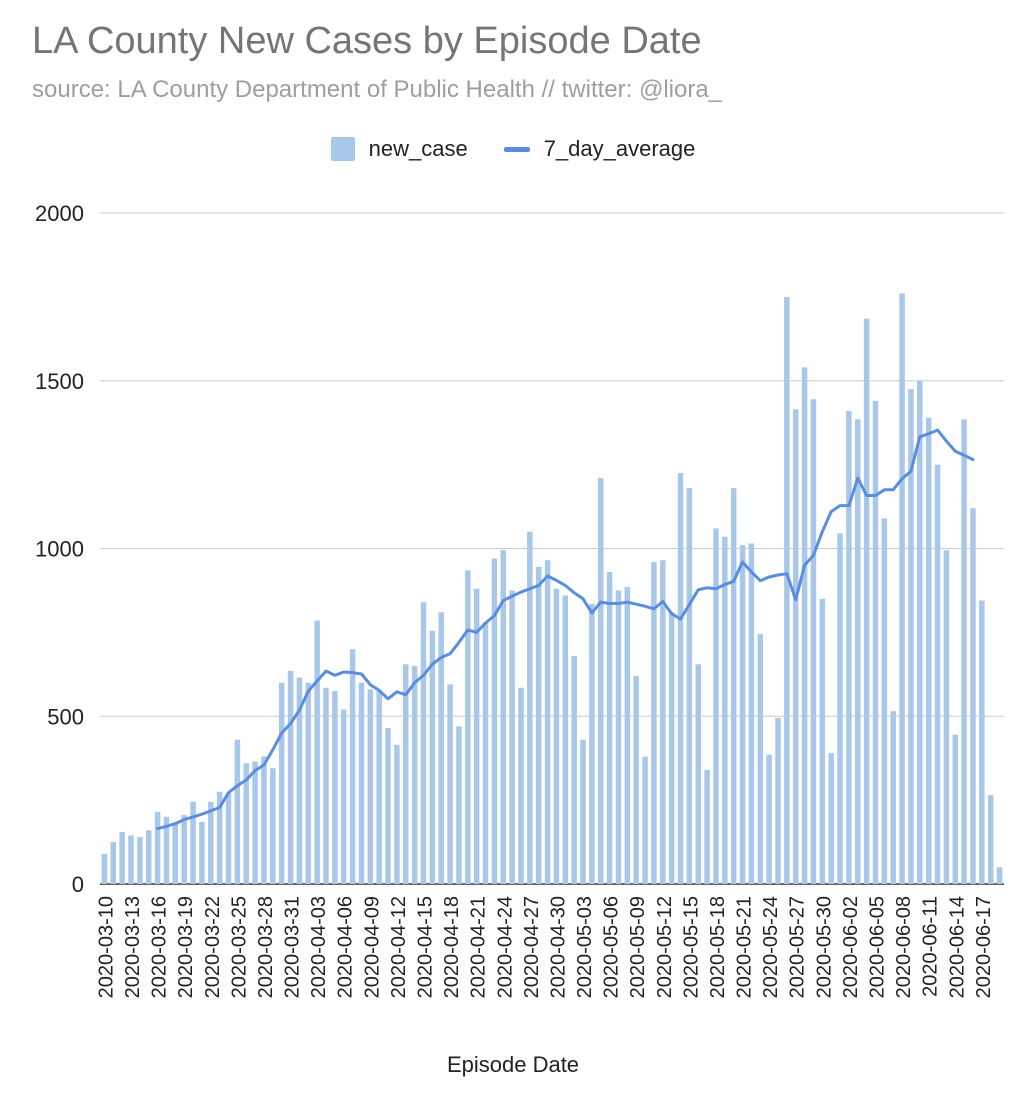 This screenshot has height=1108, width=1026. What do you see at coordinates (619, 148) in the screenshot?
I see `legend-label-7-day-average: 7_day_average` at bounding box center [619, 148].